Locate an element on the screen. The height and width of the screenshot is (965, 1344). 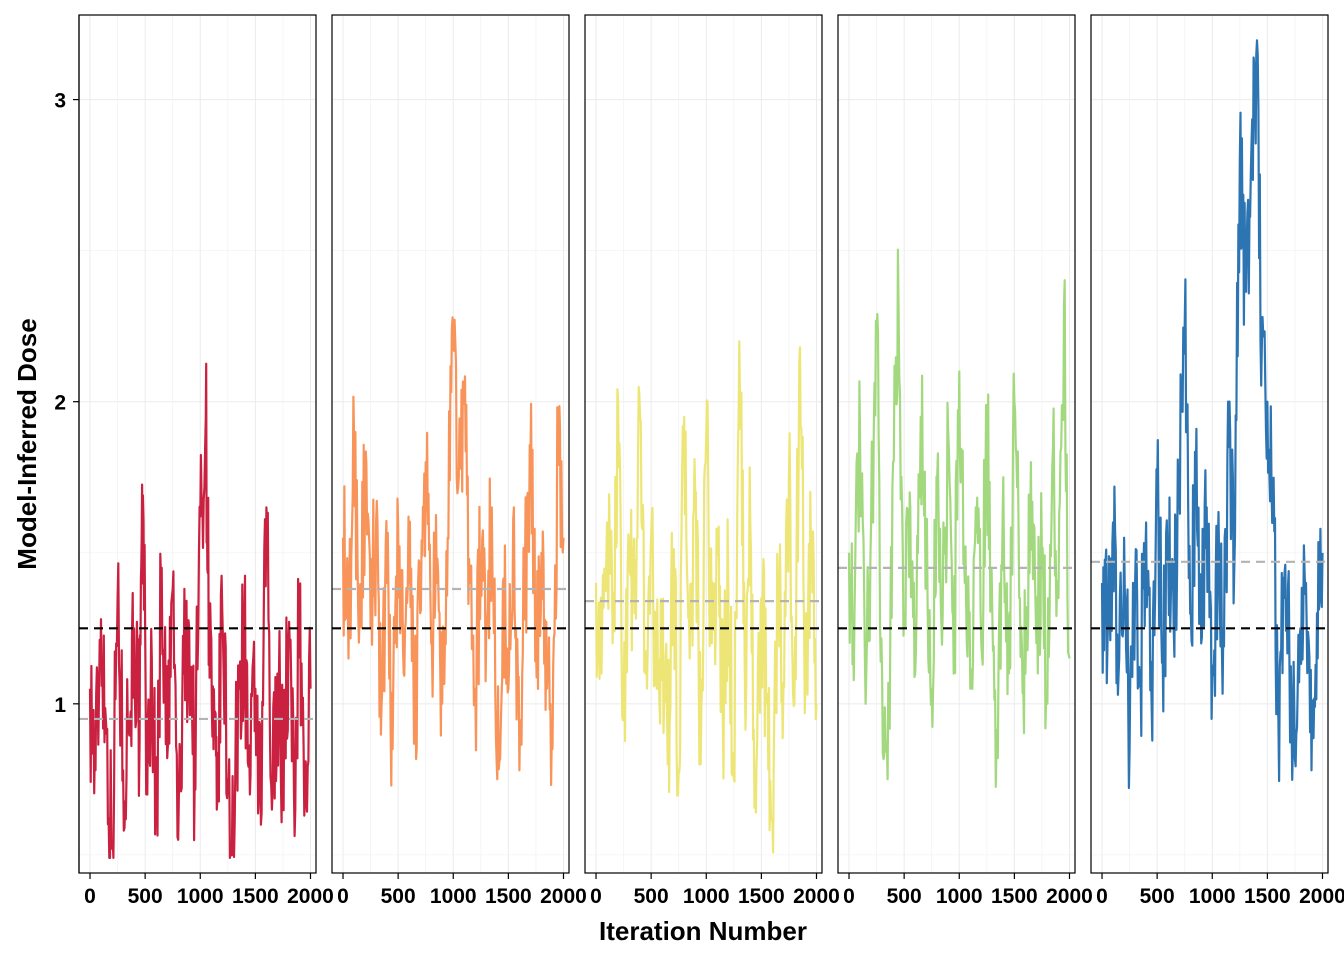
x-axis-1: 0 500 1000 1500 2000 is located at coordinates (209, 890).